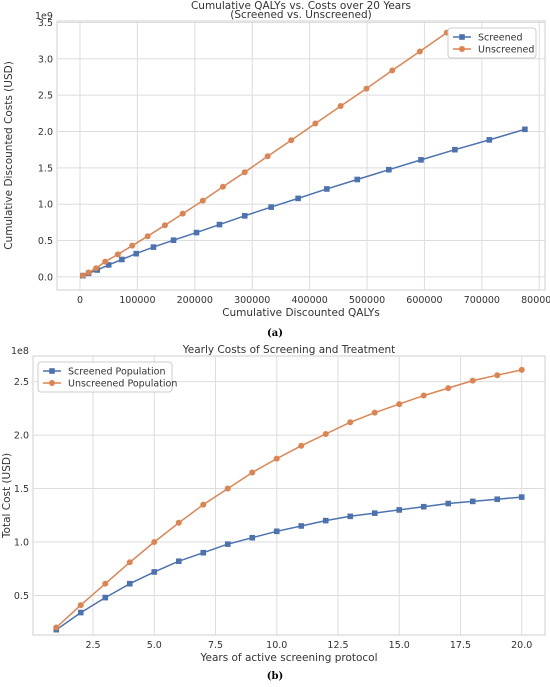  Describe the element at coordinates (288, 658) in the screenshot. I see `x-axis-label: Years of active screening protocol` at that location.